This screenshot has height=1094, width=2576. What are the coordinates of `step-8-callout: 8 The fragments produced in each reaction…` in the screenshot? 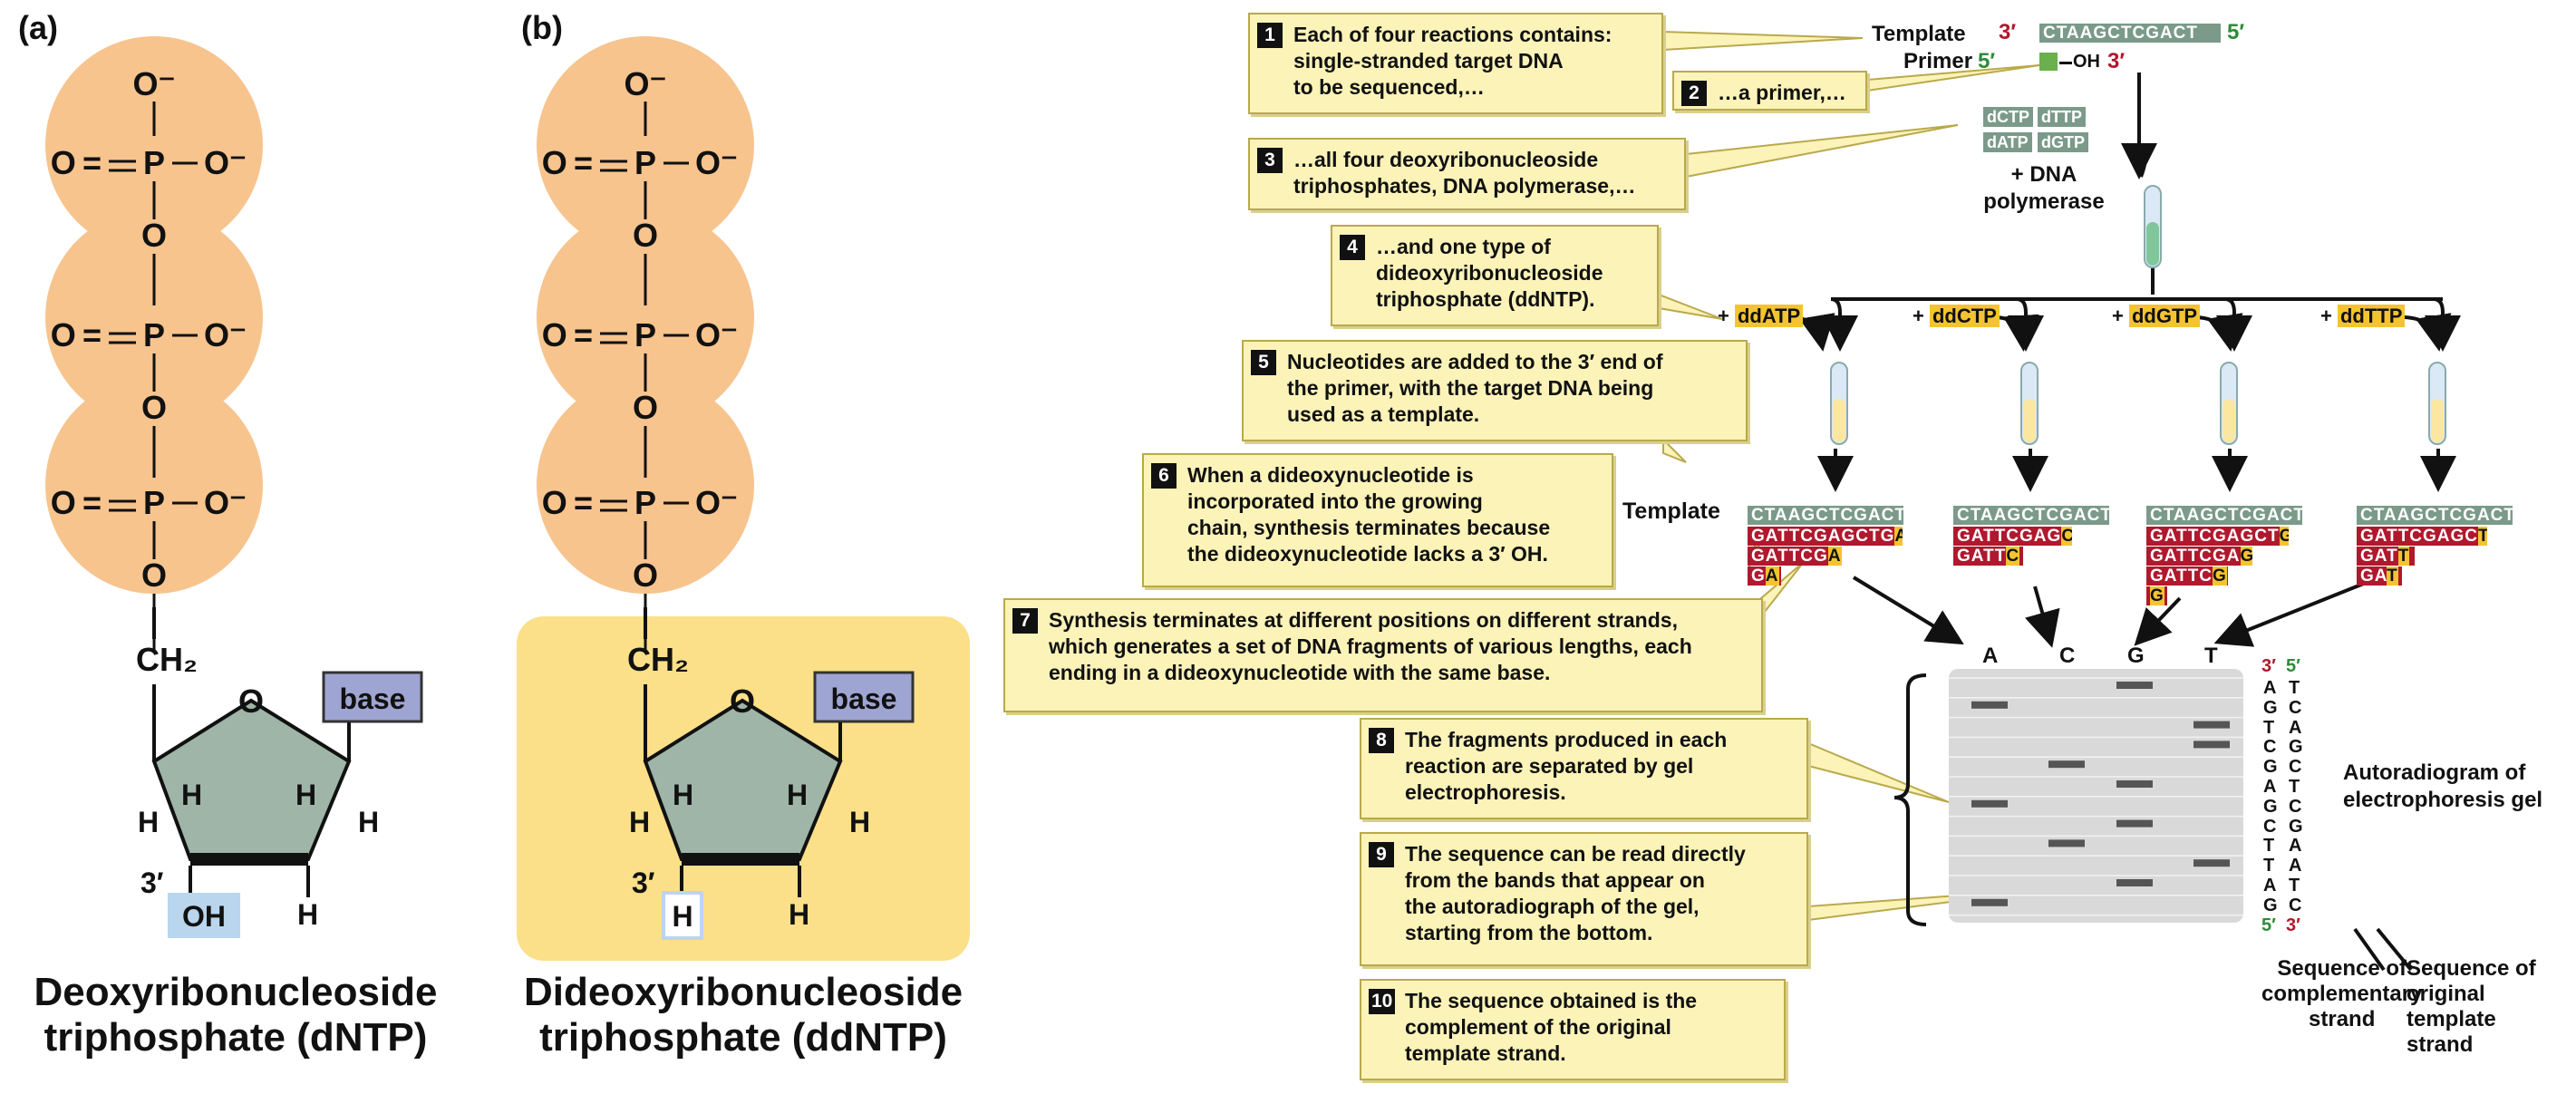 It's located at (1584, 768).